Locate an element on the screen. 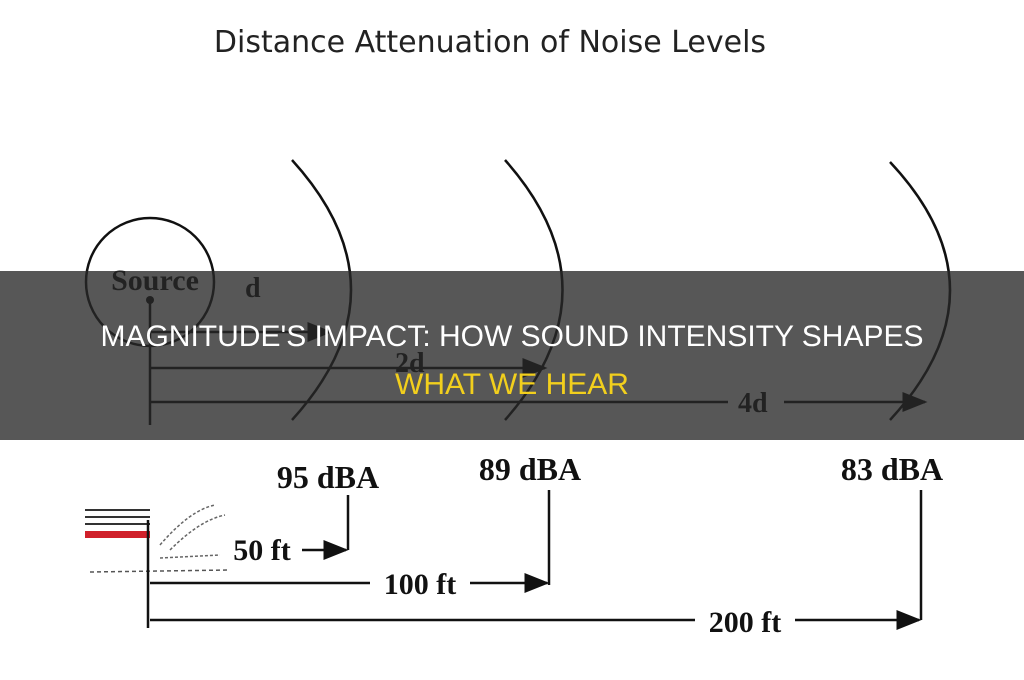 The image size is (1024, 680). distance-value: 200 ft is located at coordinates (745, 622).